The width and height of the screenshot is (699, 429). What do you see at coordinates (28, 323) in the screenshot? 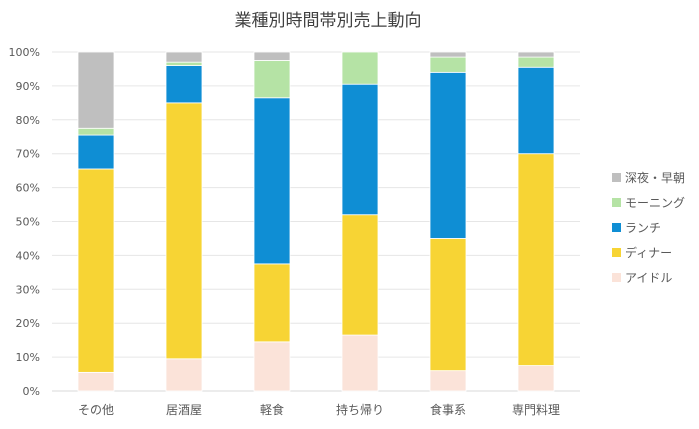
I see `y-tick-label: 20%` at bounding box center [28, 323].